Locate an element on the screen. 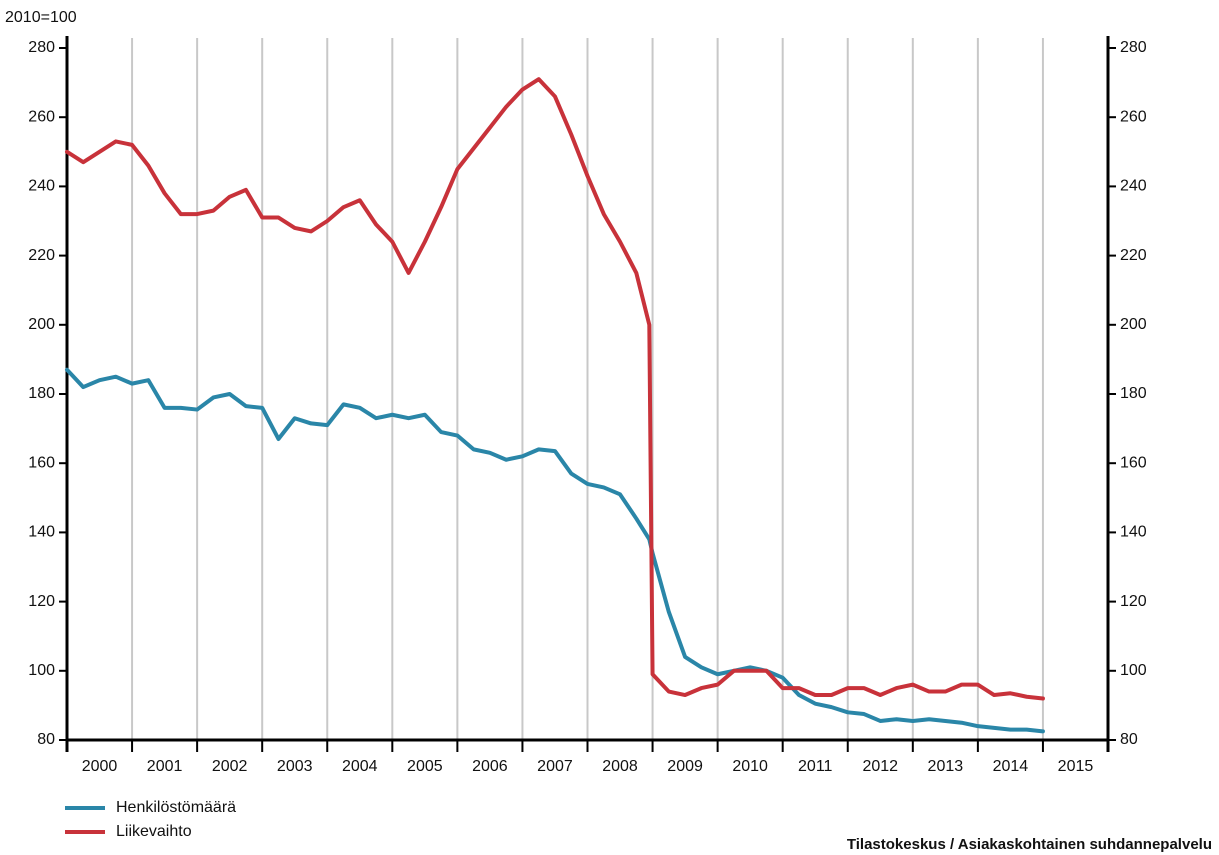 The width and height of the screenshot is (1219, 855). y-tick-label: 260 is located at coordinates (41, 116).